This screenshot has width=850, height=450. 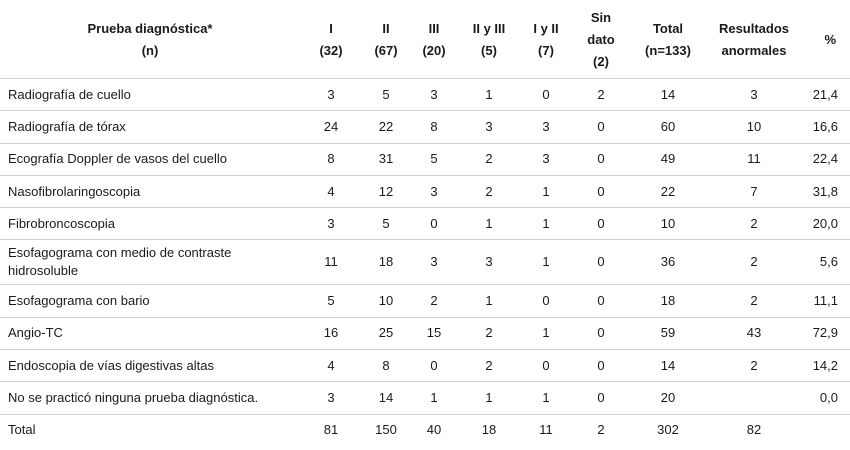 I want to click on table-row: Radiografía de cuello 3 5 3 1 0 2 14 3 21,4, so click(x=425, y=95).